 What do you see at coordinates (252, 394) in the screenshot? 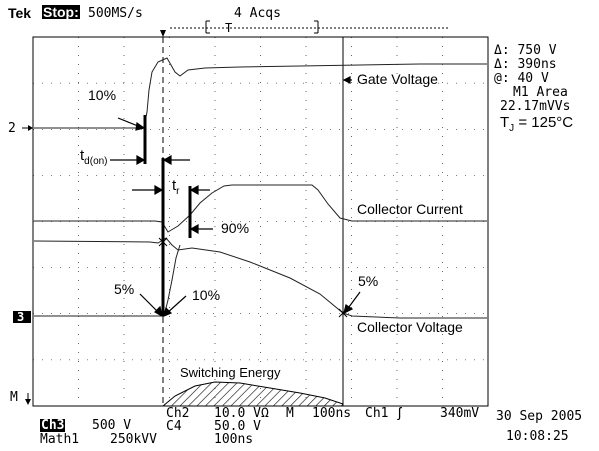
I see `switching-energy-area` at bounding box center [252, 394].